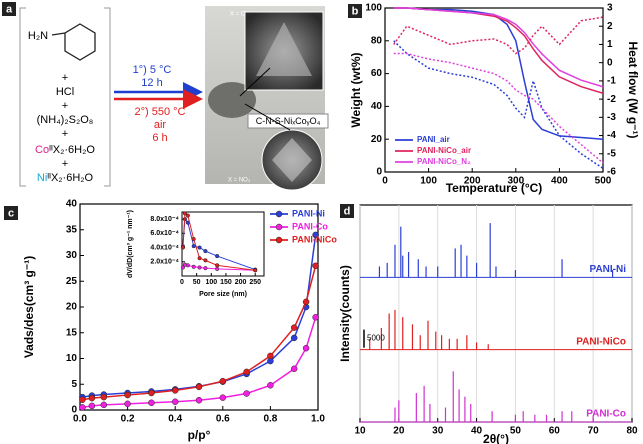  I want to click on y-tick-label: 15, so click(72, 332).